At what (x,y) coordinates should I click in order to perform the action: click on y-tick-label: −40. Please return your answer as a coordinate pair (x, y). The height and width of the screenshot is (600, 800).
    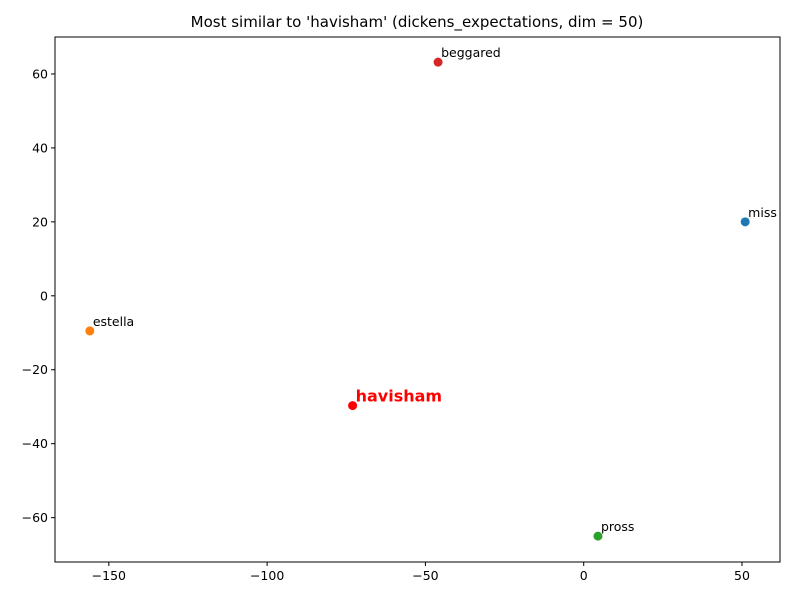
    Looking at the image, I should click on (35, 443).